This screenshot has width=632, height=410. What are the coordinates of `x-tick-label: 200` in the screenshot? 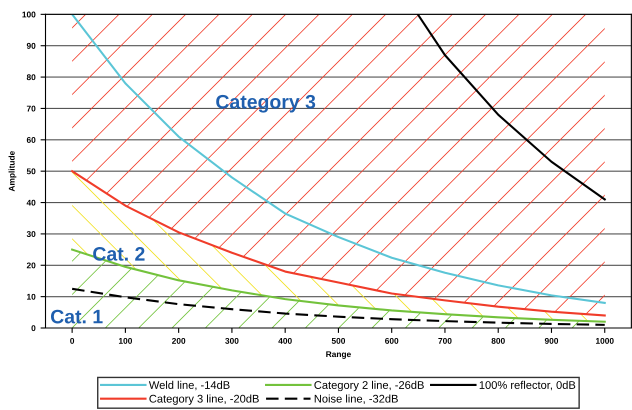 It's located at (179, 341).